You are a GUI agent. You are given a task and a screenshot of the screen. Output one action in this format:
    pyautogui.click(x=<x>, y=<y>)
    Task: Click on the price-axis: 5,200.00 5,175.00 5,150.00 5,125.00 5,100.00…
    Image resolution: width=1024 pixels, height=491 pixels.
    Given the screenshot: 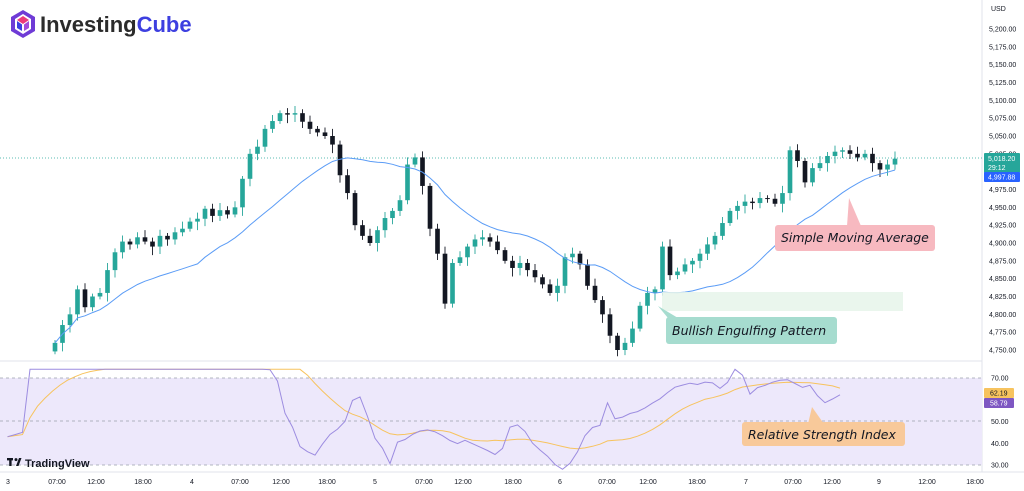 What is the action you would take?
    pyautogui.click(x=1002, y=191)
    